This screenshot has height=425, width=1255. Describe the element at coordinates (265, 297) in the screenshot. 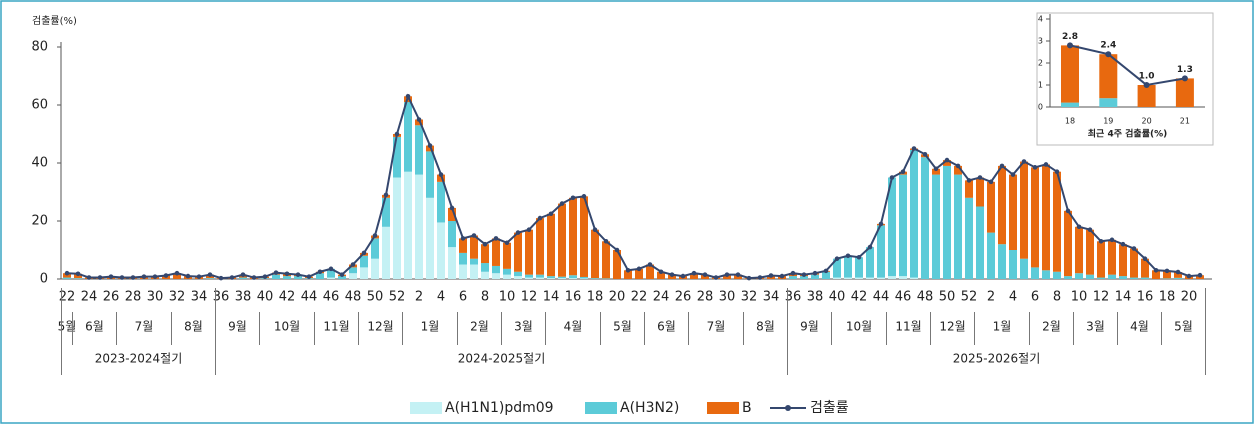

I see `x-tick-label: 40` at that location.